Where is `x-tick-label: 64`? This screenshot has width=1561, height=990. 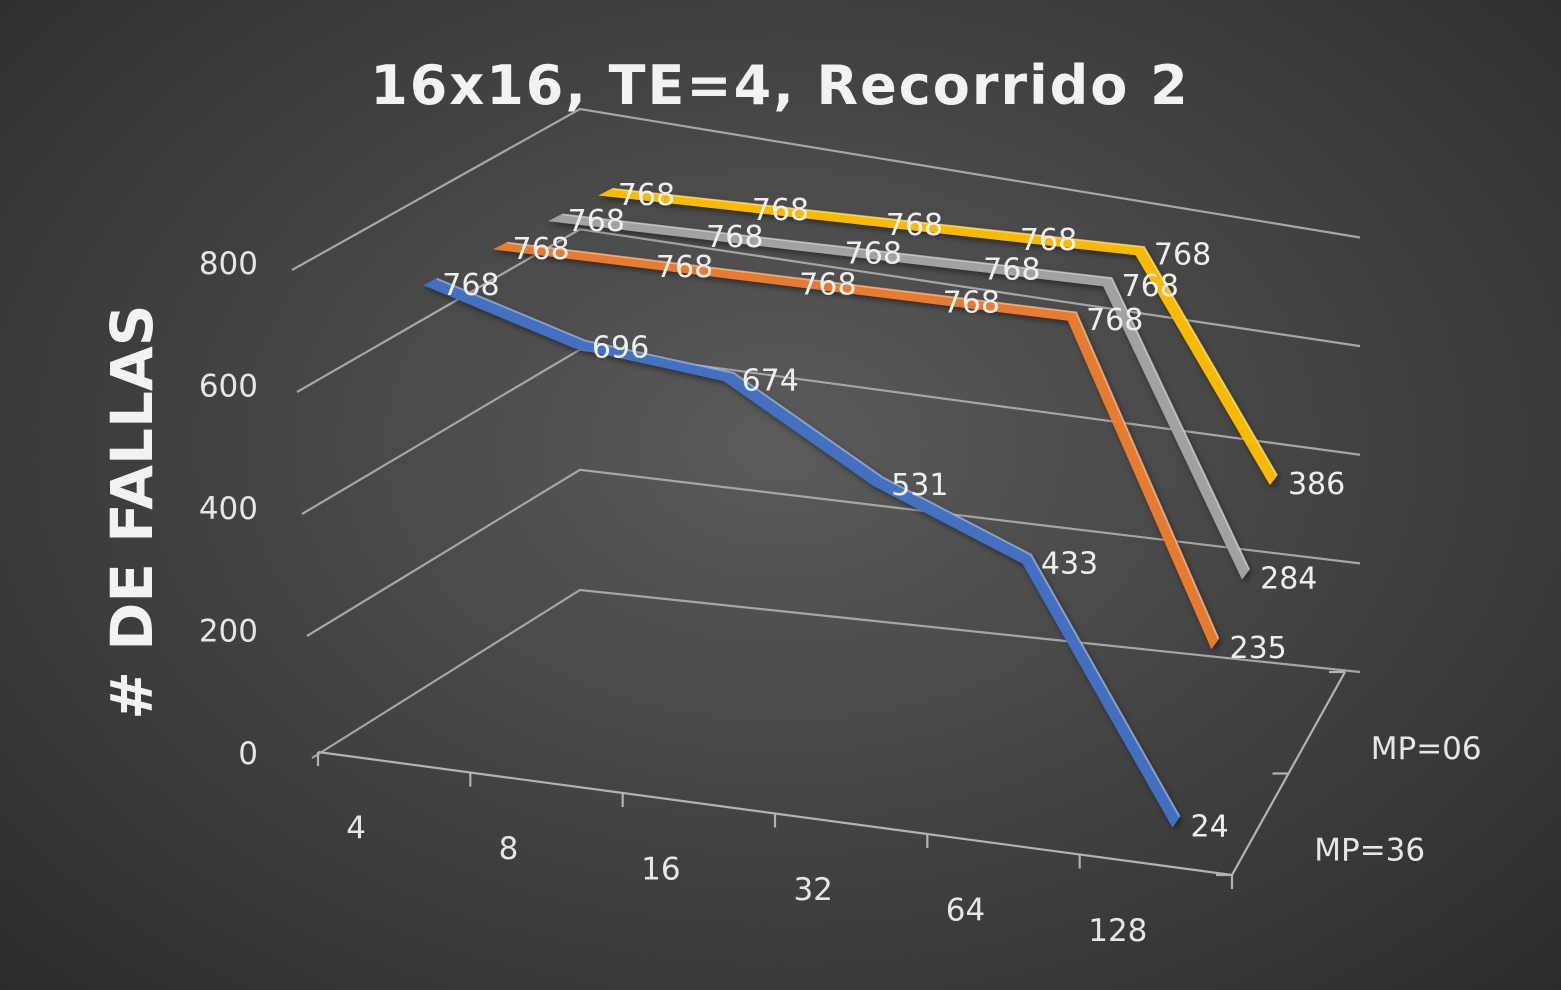 x-tick-label: 64 is located at coordinates (965, 910).